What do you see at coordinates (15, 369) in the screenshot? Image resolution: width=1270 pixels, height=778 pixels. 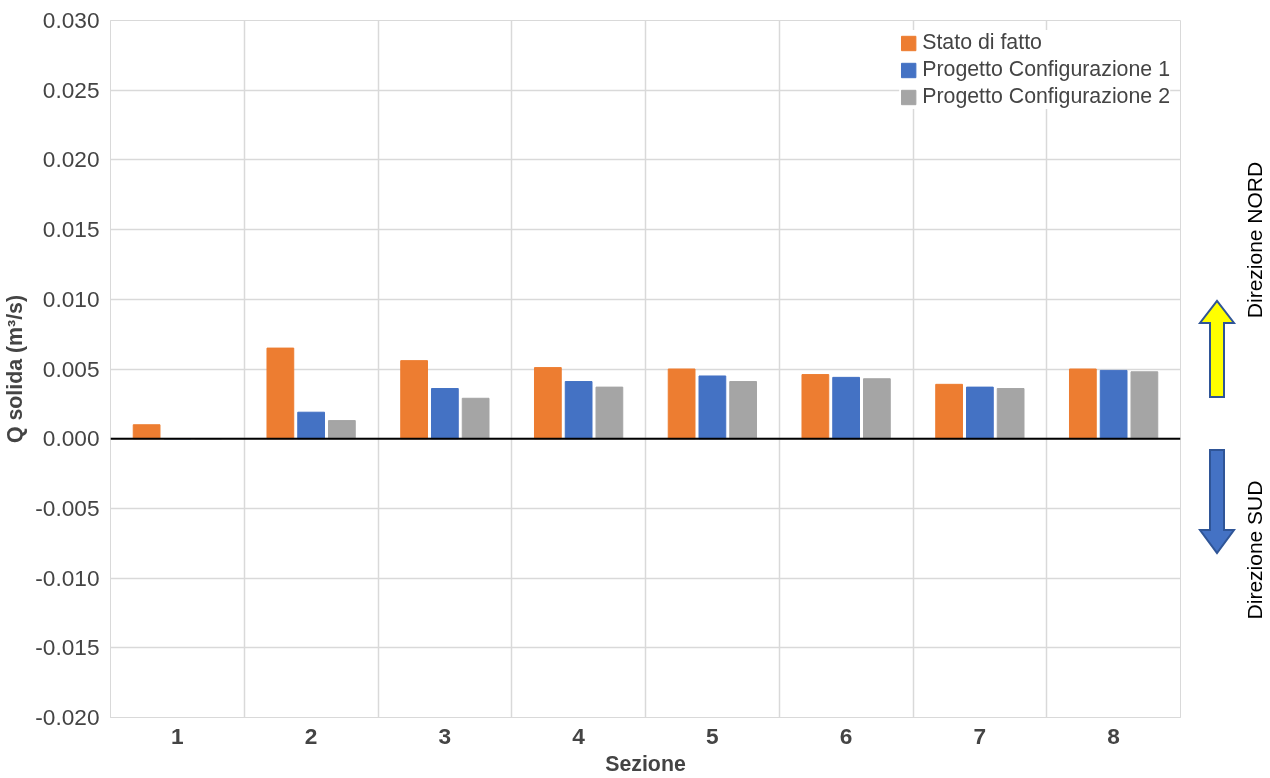 I see `y-axis-title: Q solida (m³/s)` at bounding box center [15, 369].